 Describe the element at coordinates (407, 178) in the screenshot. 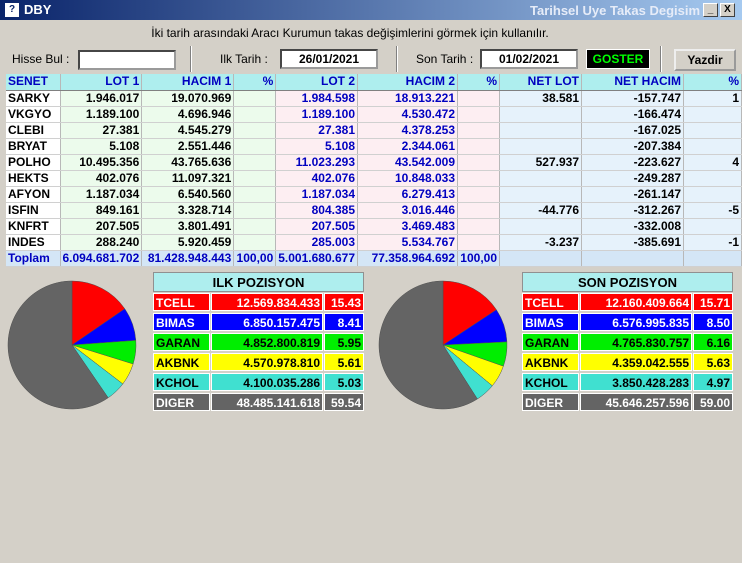

I see `table-cell: 10.848.033` at that location.